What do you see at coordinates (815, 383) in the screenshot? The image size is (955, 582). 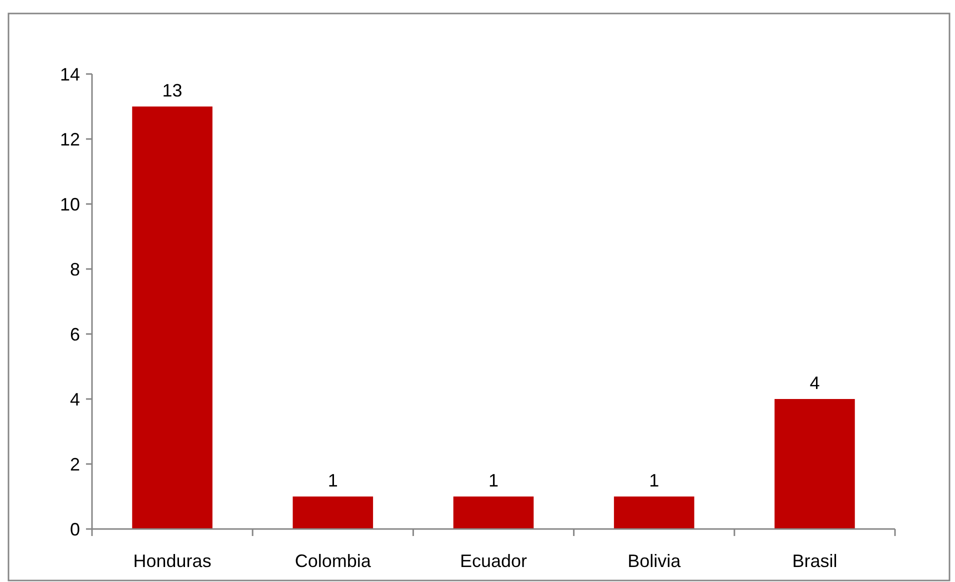 I see `data-label: 4` at bounding box center [815, 383].